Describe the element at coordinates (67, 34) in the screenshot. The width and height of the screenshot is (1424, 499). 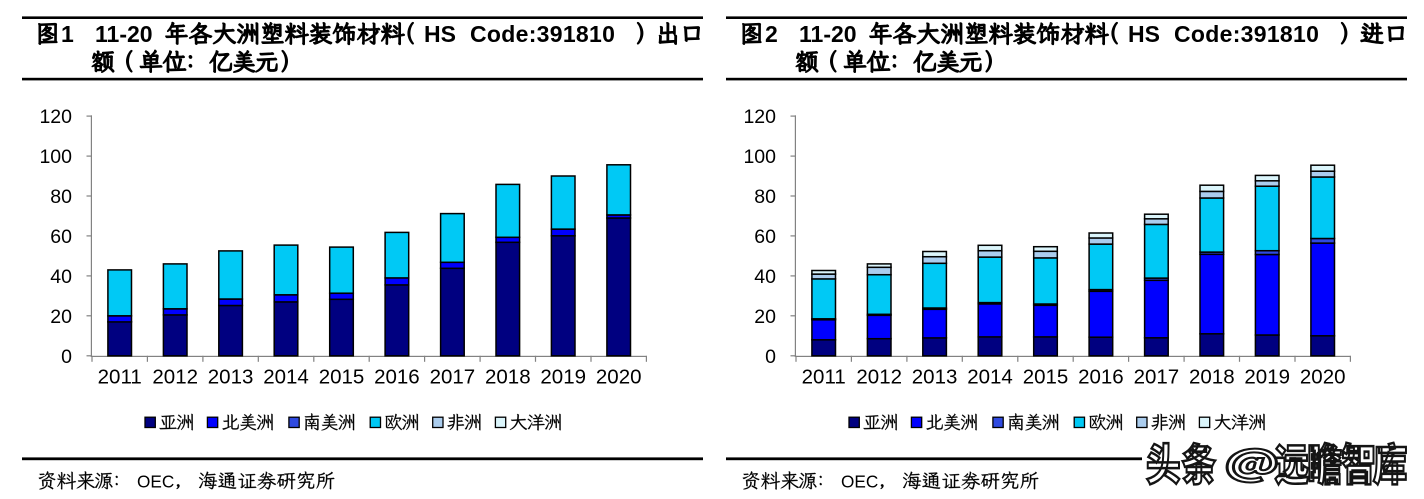
I see `svg-text: 1` at that location.